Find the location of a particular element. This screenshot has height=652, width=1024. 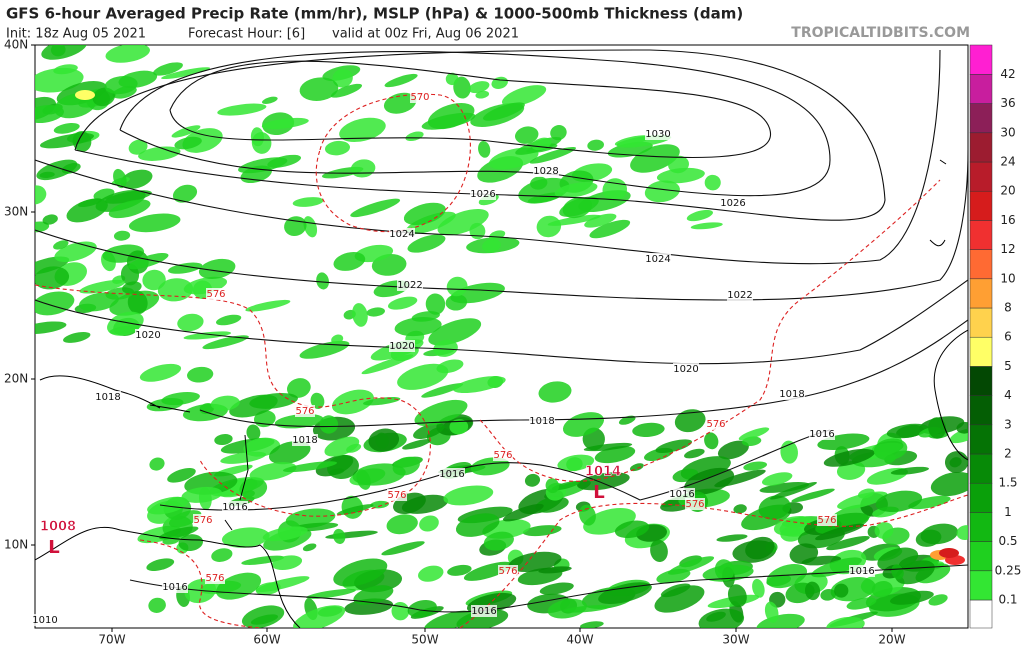

colorbar-label: 5 is located at coordinates (1008, 366).